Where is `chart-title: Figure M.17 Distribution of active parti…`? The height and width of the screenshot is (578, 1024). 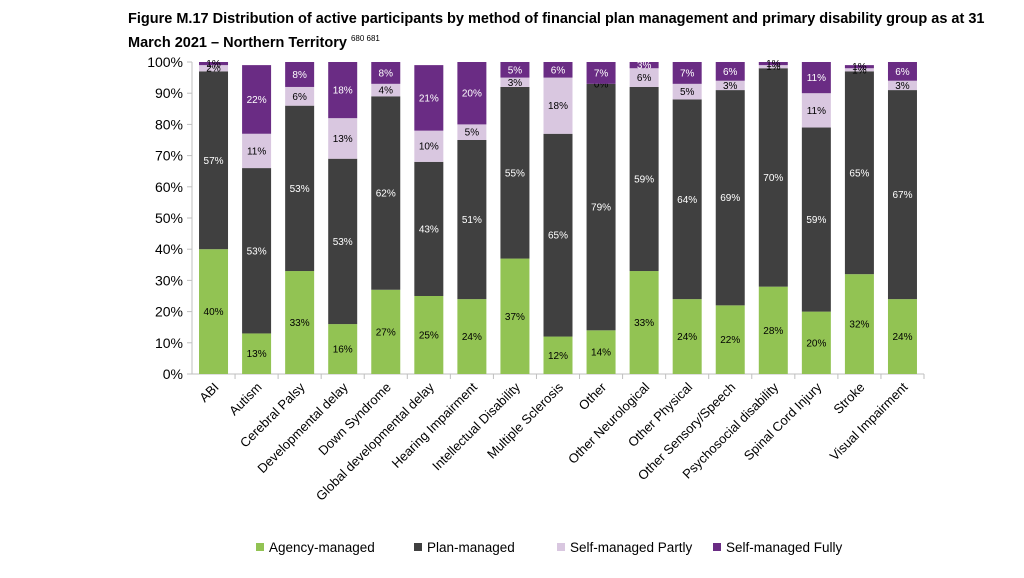 chart-title: Figure M.17 Distribution of active parti… is located at coordinates (558, 31).